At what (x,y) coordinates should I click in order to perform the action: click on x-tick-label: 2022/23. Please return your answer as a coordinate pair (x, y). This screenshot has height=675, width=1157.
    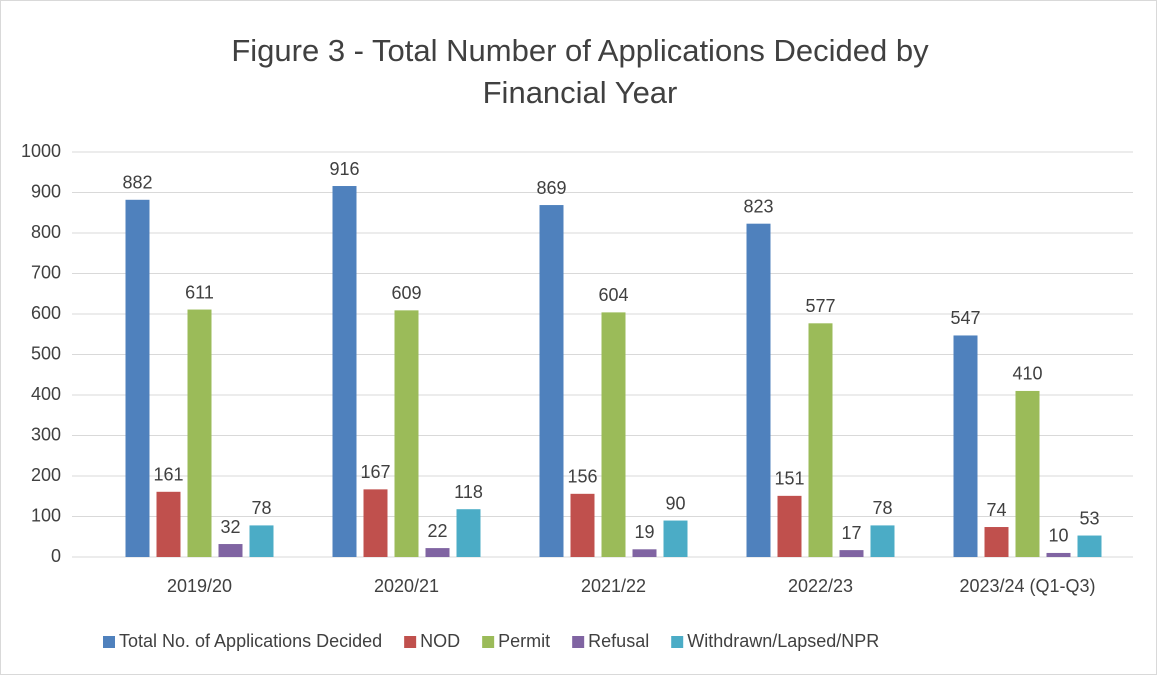
    Looking at the image, I should click on (820, 586).